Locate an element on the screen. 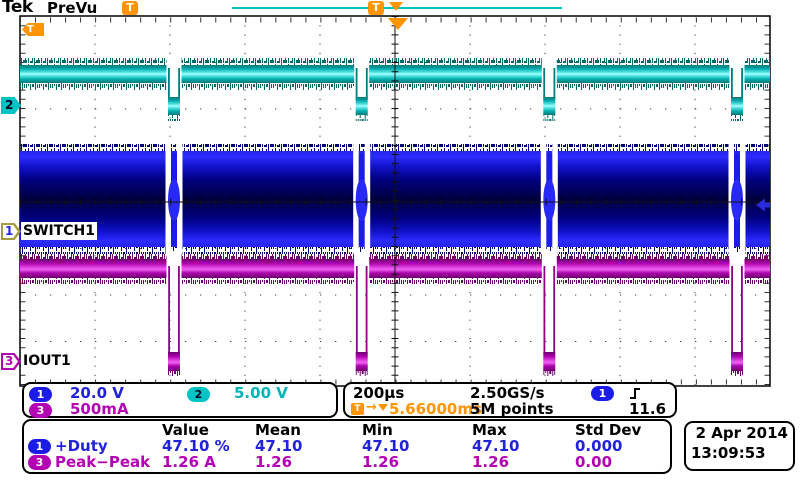 This screenshot has height=480, width=800. row1-min: 47.10 is located at coordinates (386, 446).